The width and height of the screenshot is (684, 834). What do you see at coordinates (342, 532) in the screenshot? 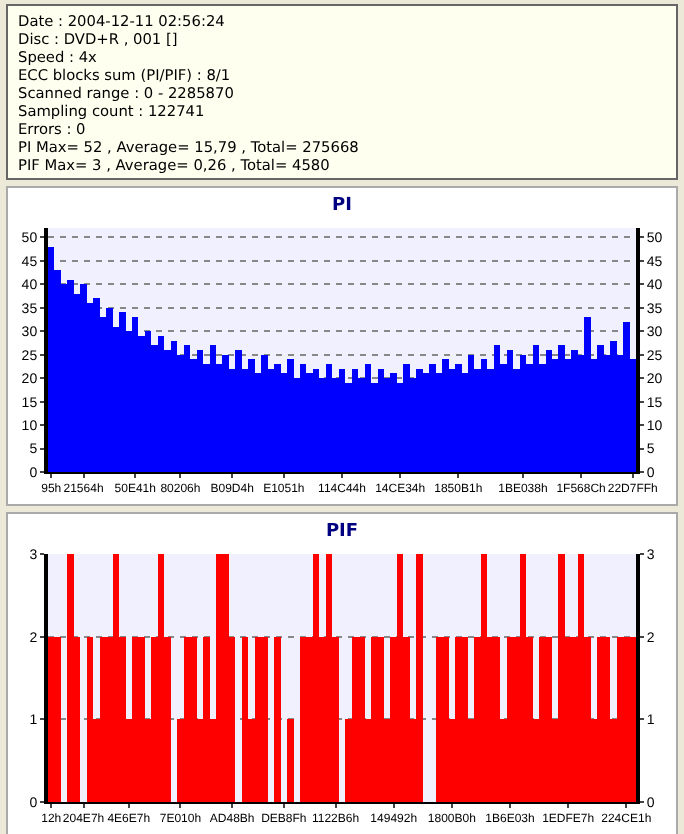
I see `chart-title: PIF` at bounding box center [342, 532].